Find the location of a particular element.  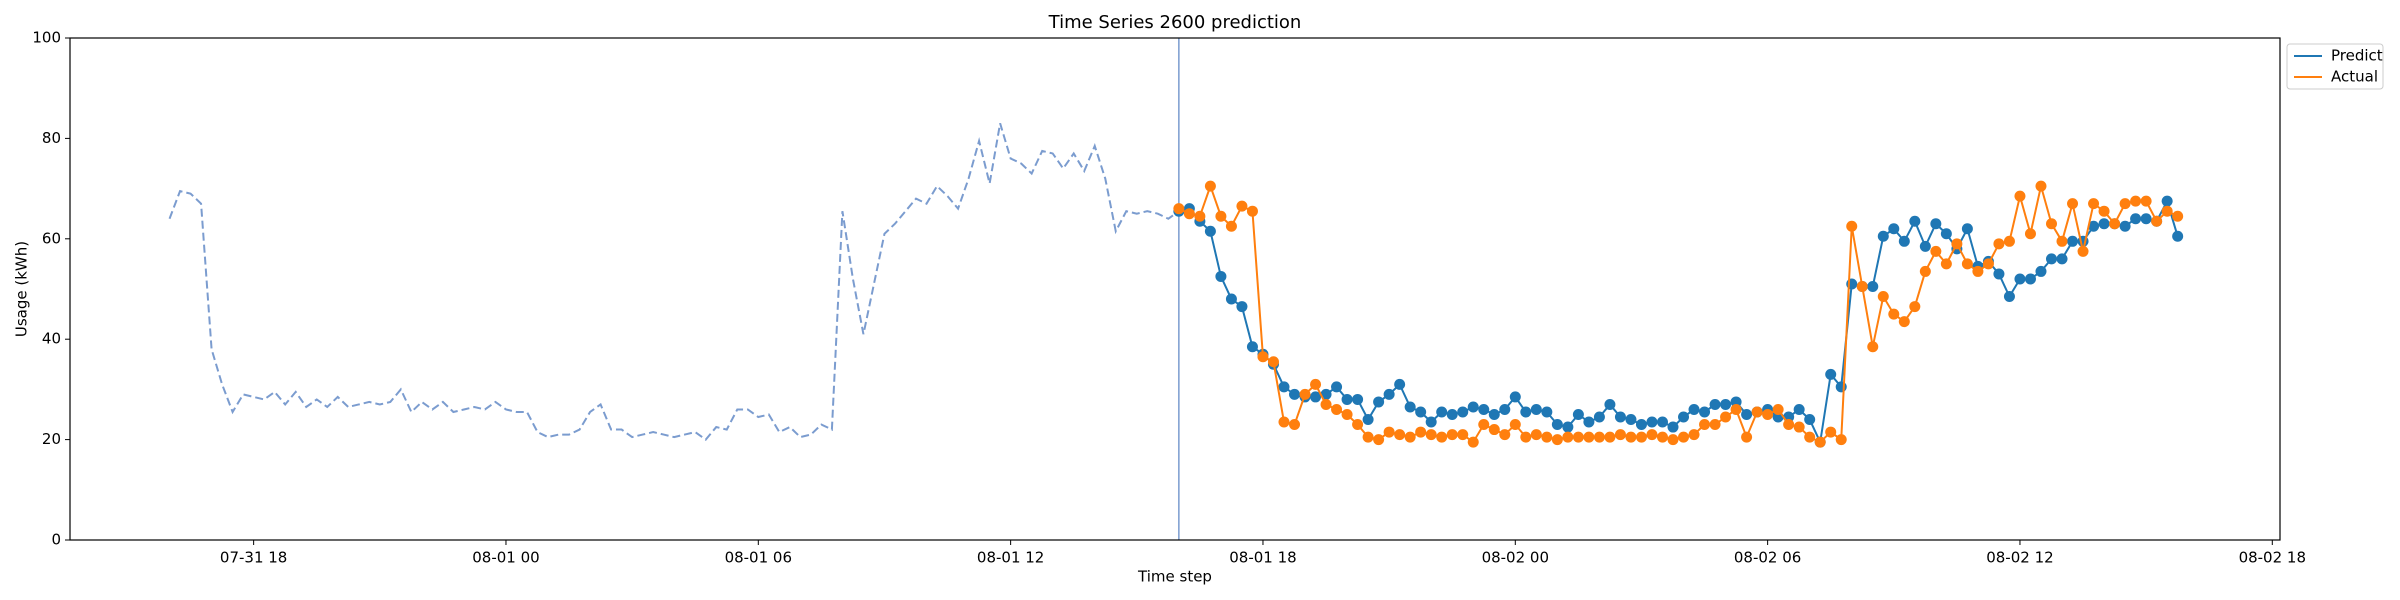

x-tick-label: 08-01 06 is located at coordinates (758, 558).